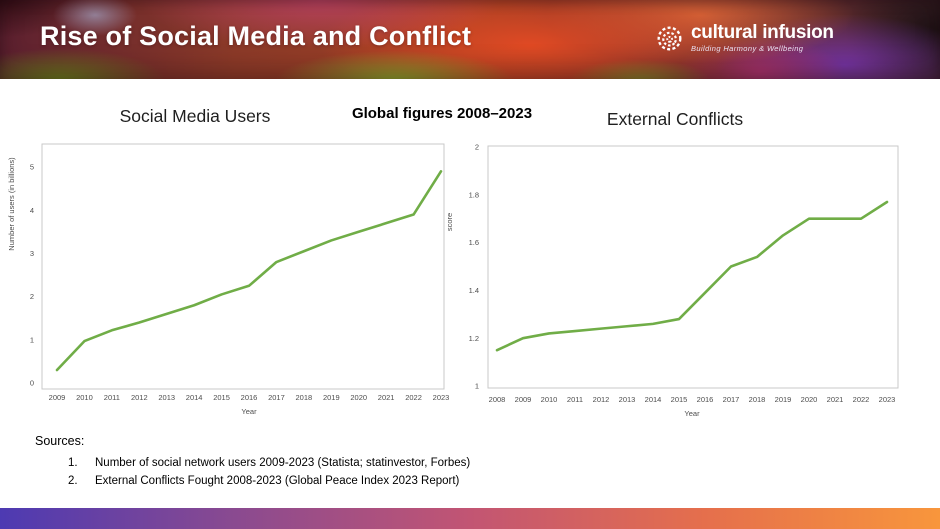 This screenshot has height=529, width=940. I want to click on svg-text: 2008, so click(497, 399).